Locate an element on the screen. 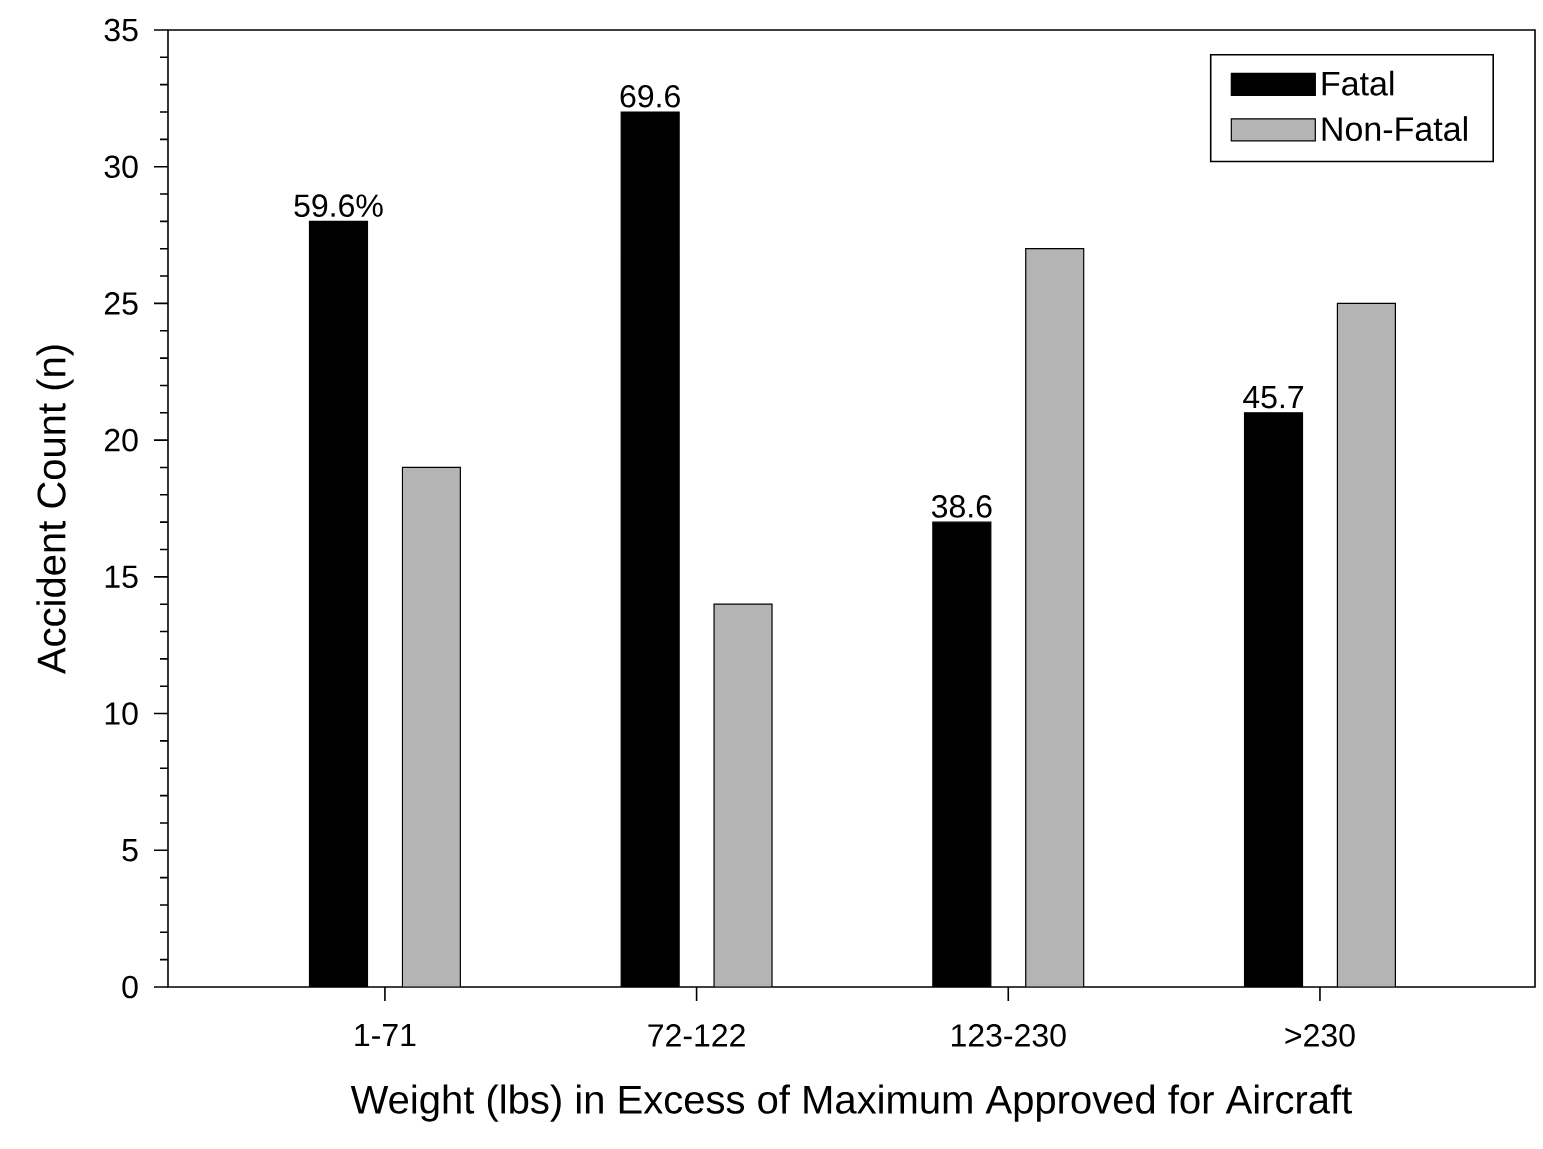 The width and height of the screenshot is (1543, 1149). y-tick-label: 0 is located at coordinates (130, 987).